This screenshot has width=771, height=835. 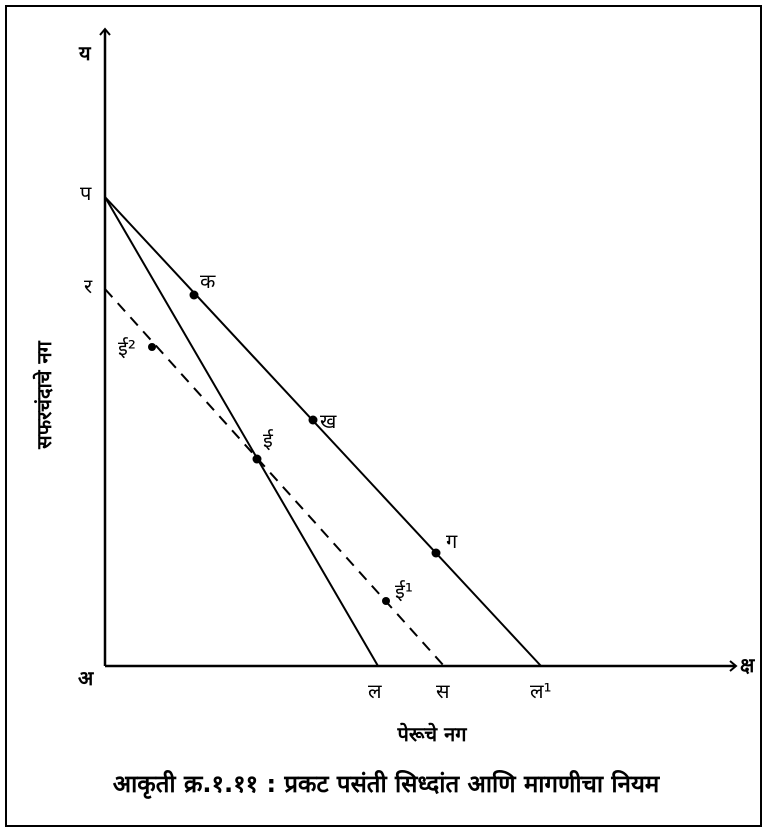 What do you see at coordinates (257, 459) in the screenshot?
I see `point-e` at bounding box center [257, 459].